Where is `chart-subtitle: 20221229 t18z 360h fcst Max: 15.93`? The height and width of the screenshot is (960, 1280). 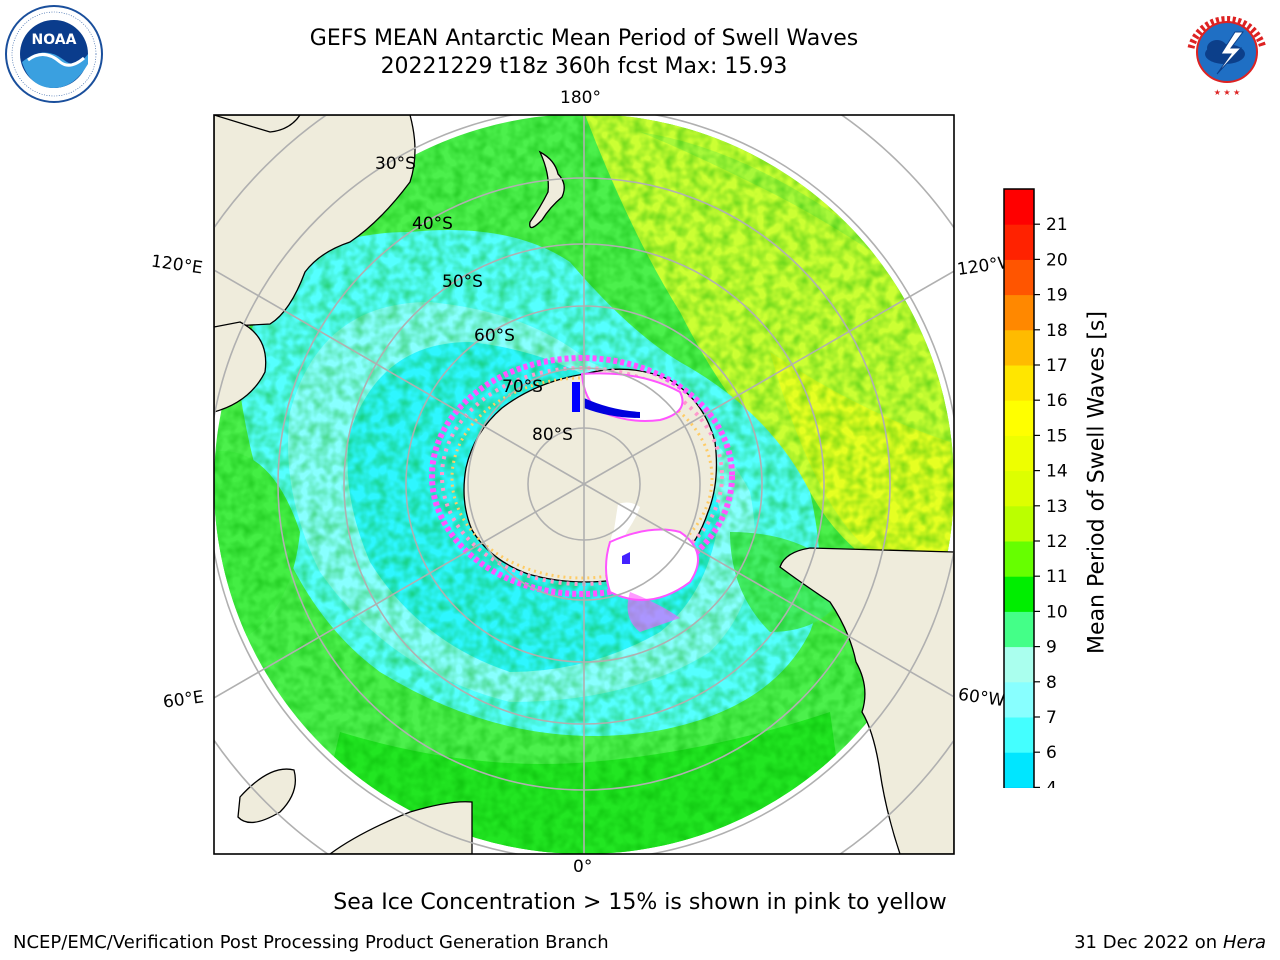 chart-subtitle: 20221229 t18z 360h fcst Max: 15.93 is located at coordinates (584, 66).